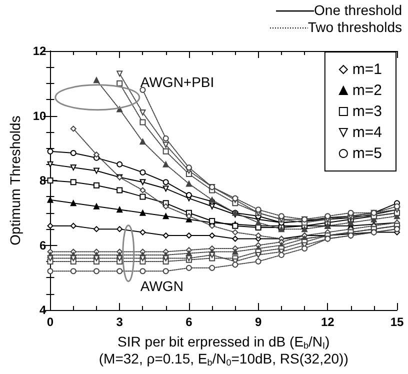 The image size is (408, 374). I want to click on x-tick-label: 3, so click(120, 322).